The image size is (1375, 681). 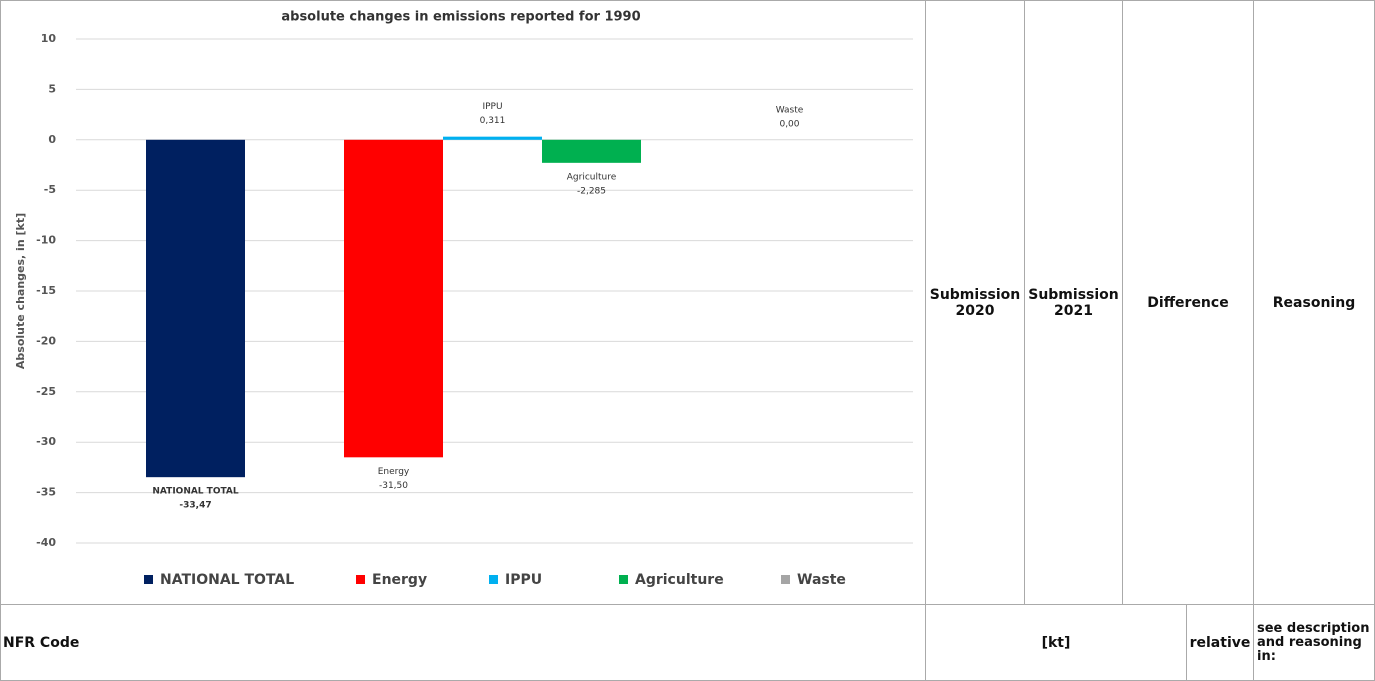 What do you see at coordinates (50, 189) in the screenshot?
I see `y-tick-label: -5` at bounding box center [50, 189].